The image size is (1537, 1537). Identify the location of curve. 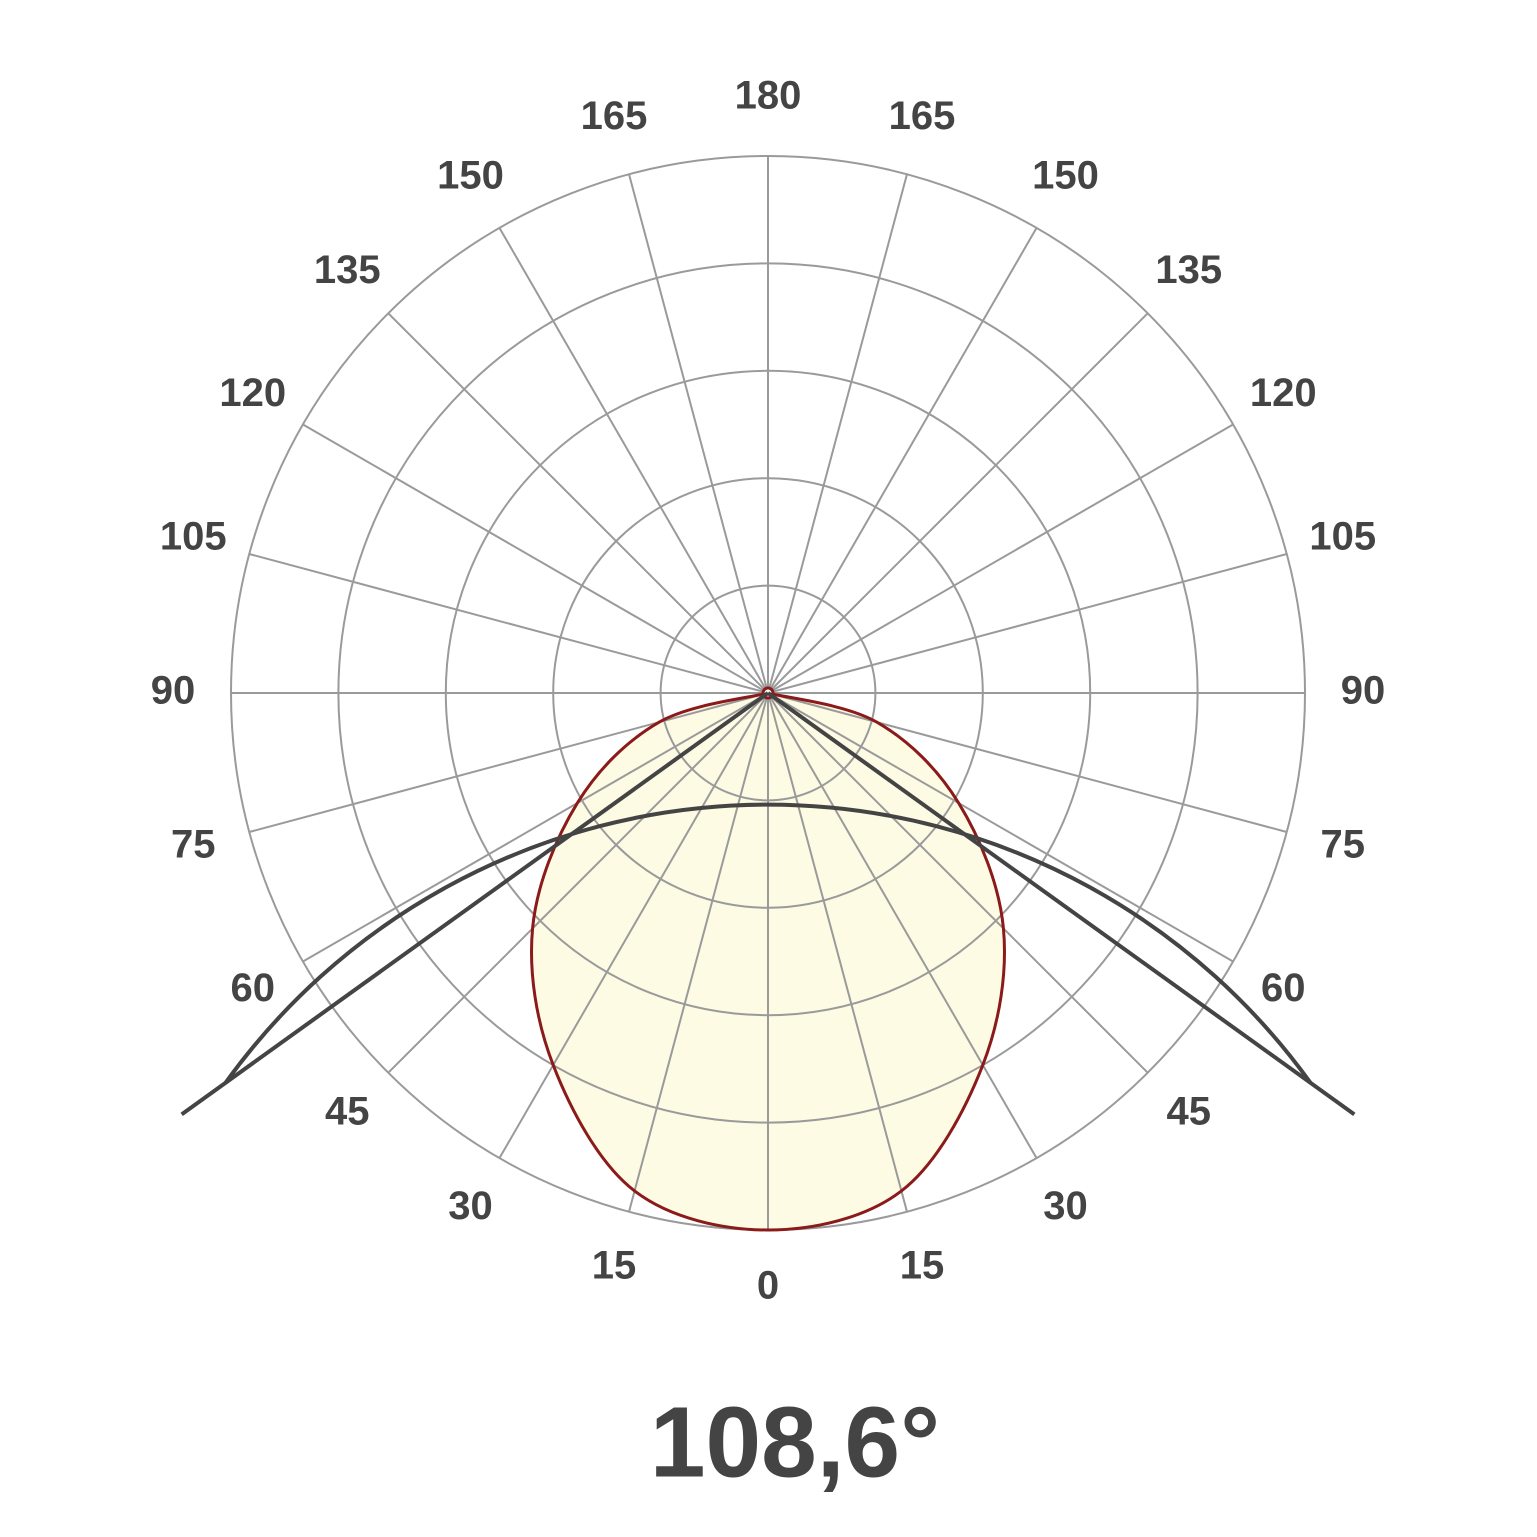
(768, 961).